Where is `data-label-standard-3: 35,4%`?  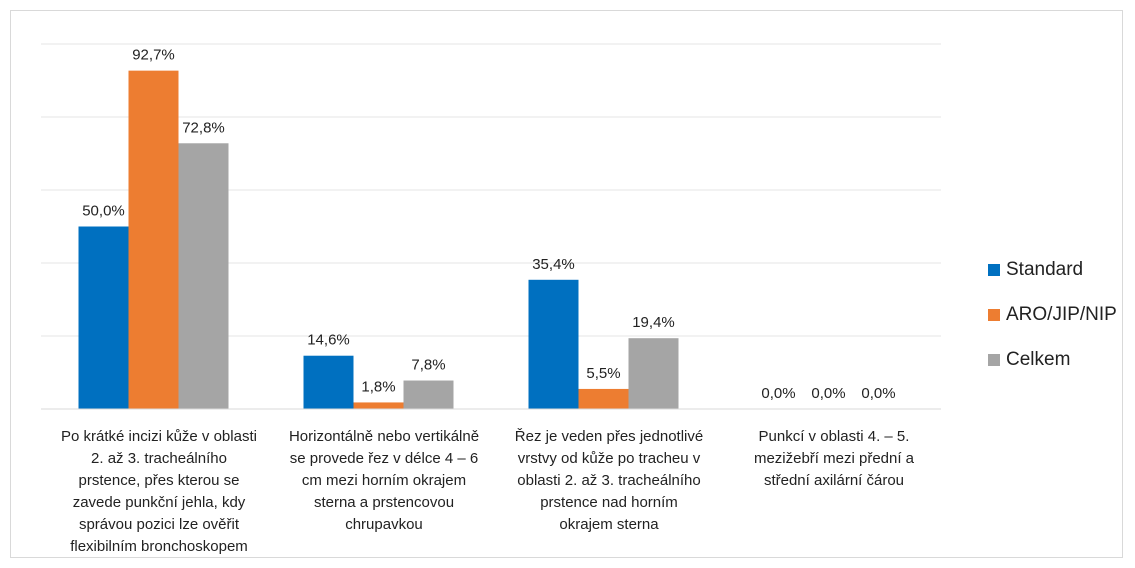 data-label-standard-3: 35,4% is located at coordinates (553, 264).